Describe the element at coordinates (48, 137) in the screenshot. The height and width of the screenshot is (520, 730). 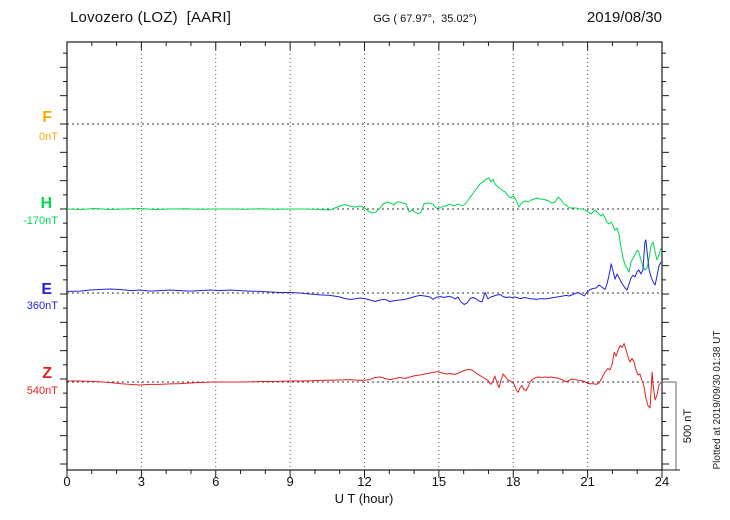
I see `component-base-f: 0nT` at that location.